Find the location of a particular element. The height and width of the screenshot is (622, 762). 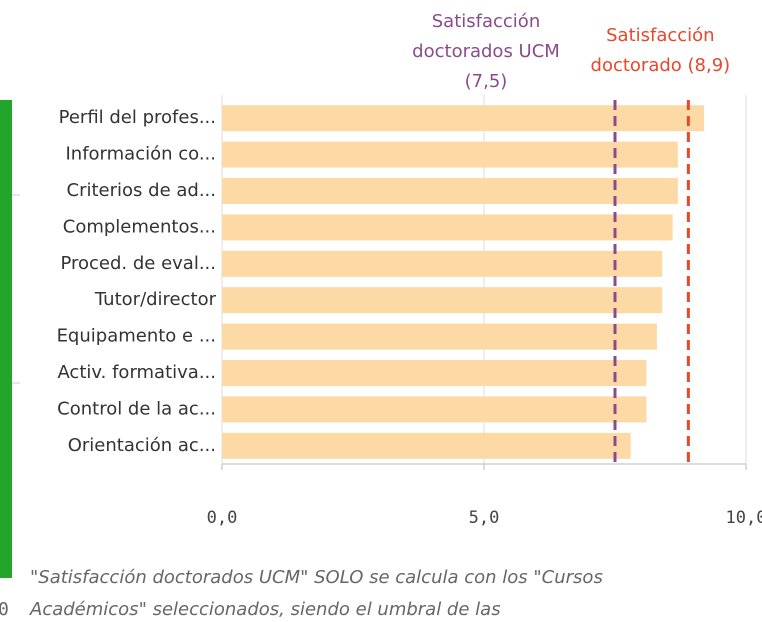

side-bar is located at coordinates (6, 339).